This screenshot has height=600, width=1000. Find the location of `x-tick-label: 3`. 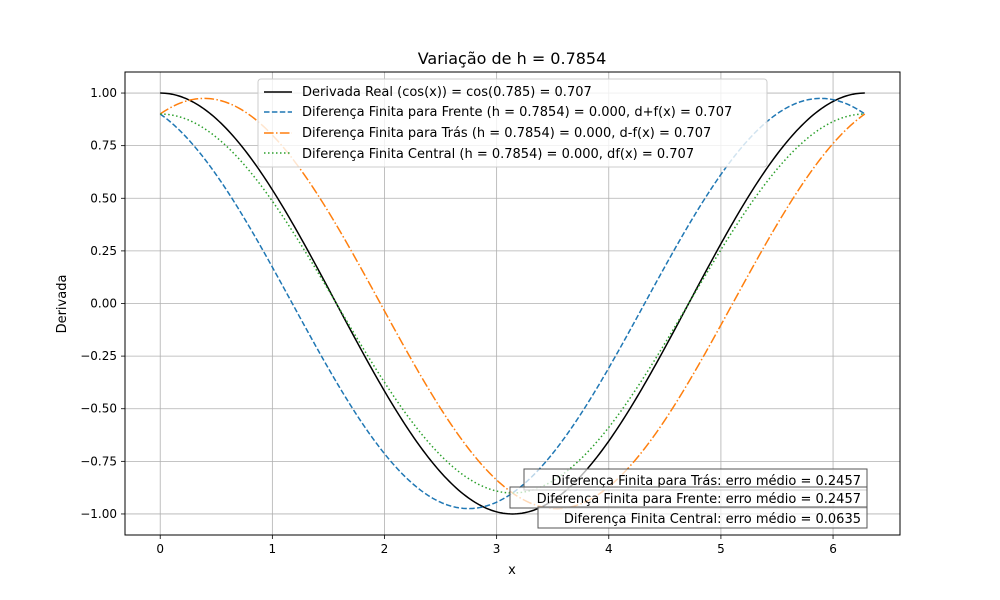

x-tick-label: 3 is located at coordinates (497, 549).